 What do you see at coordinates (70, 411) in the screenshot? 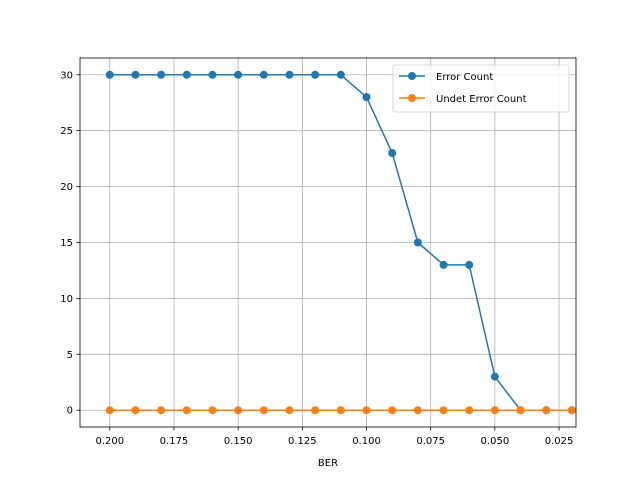
I see `y-tick-label: 0` at bounding box center [70, 411].